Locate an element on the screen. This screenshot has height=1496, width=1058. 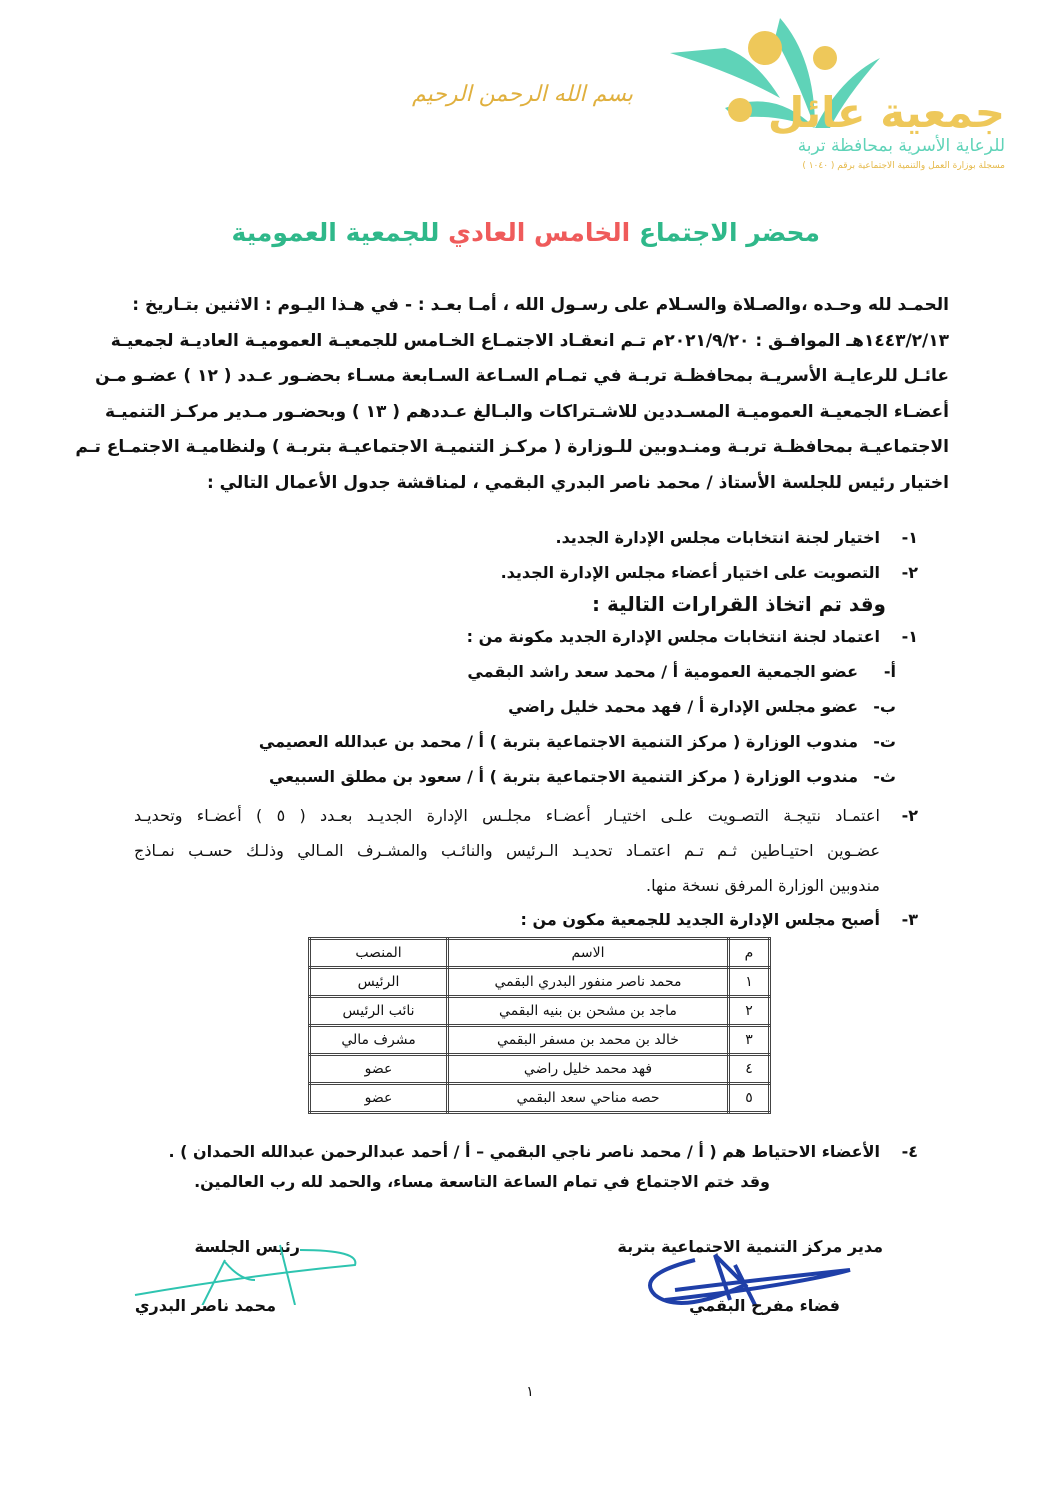
cell-index: ٣ is located at coordinates (749, 1040).